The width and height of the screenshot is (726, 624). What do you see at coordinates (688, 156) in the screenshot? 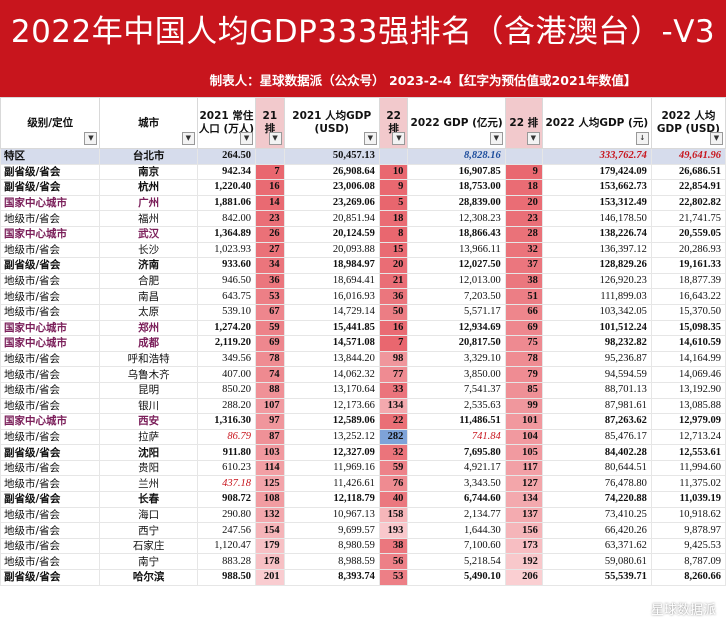
I see `cell-gdp-per-capita-usd: 49,641.96` at bounding box center [688, 156].